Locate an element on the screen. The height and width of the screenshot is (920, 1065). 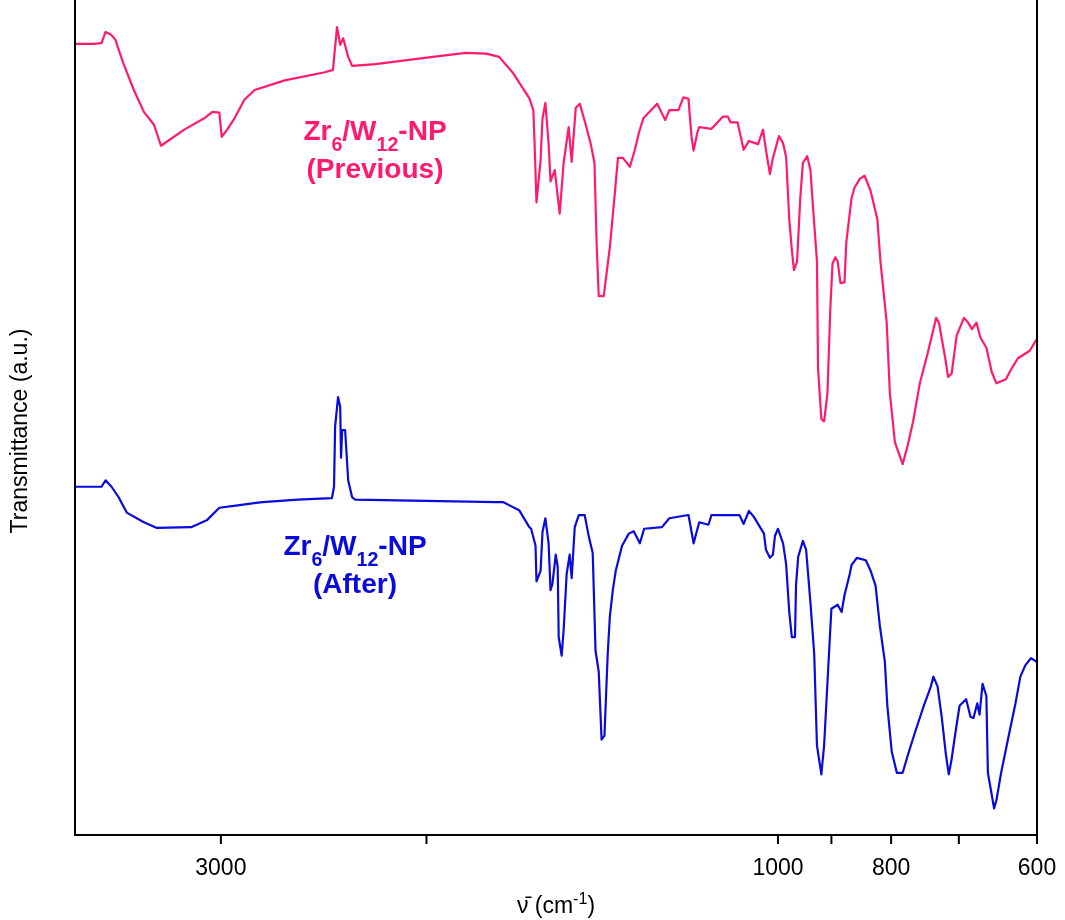
series-label: Zr$_{6}$/W$_{12}$-NP (After) is located at coordinates (355, 564).